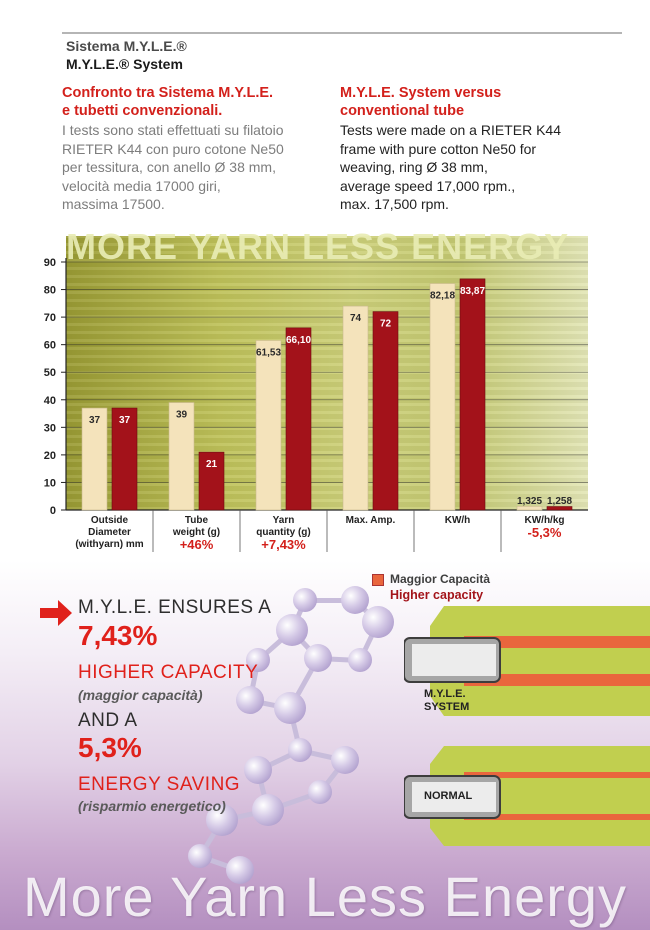 Image resolution: width=650 pixels, height=930 pixels. Describe the element at coordinates (110, 747) in the screenshot. I see `promo-energy-percent: 5,3%` at that location.